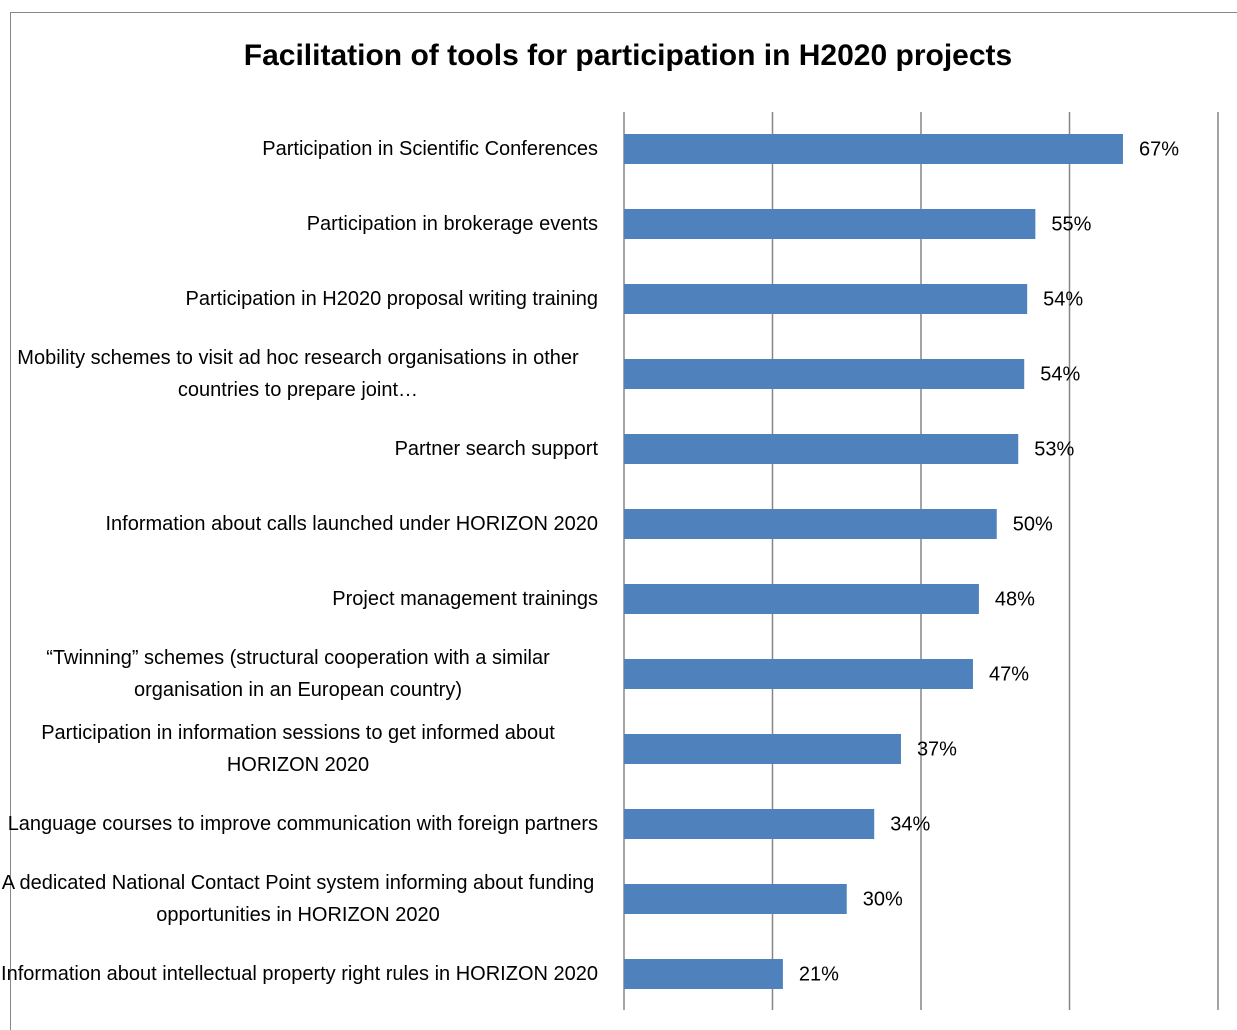 The height and width of the screenshot is (1030, 1237). What do you see at coordinates (465, 599) in the screenshot?
I see `category-label: Project management trainings` at bounding box center [465, 599].